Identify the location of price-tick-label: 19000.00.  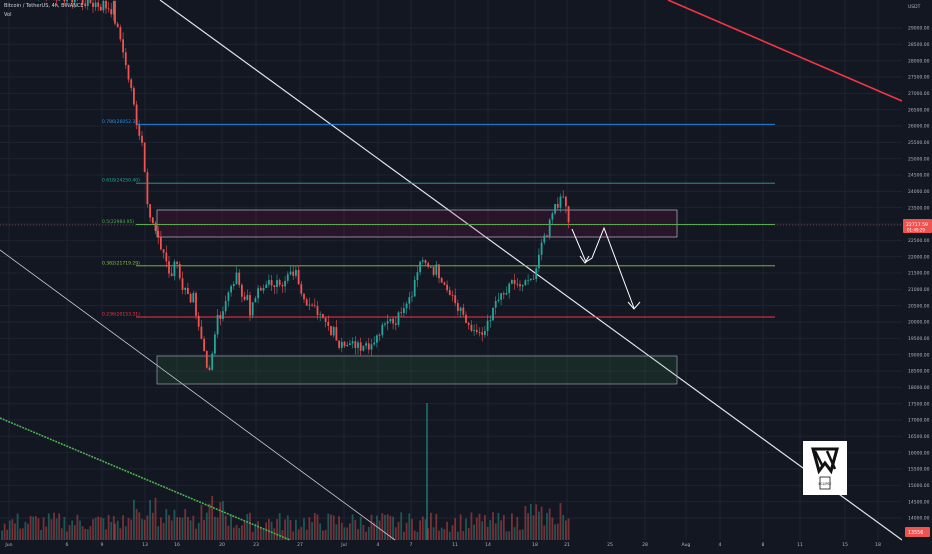
(919, 355).